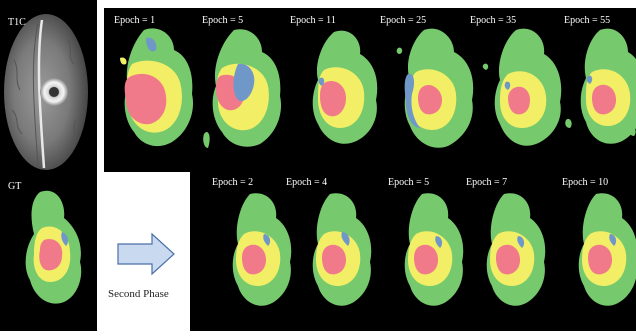 This screenshot has height=336, width=636. I want to click on t1c-mri-image, so click(48, 86).